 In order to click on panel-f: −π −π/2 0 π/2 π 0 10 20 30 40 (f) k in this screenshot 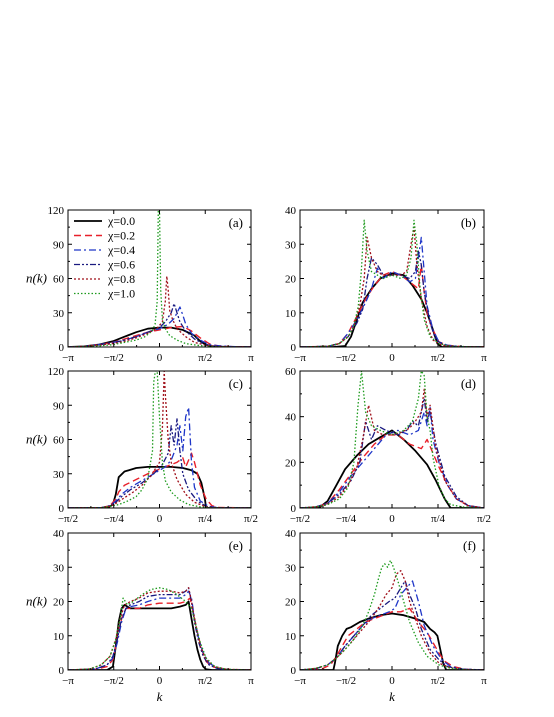, I will do `click(386, 616)`.